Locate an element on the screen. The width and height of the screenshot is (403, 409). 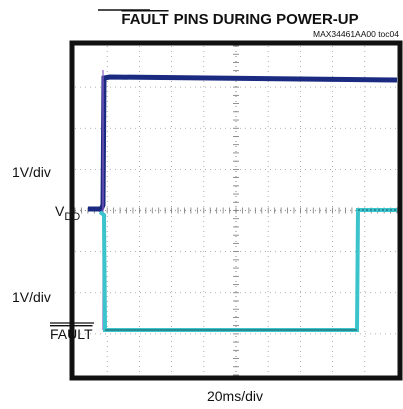
title-rest: PINS DURING POWER-UP is located at coordinates (266, 19).